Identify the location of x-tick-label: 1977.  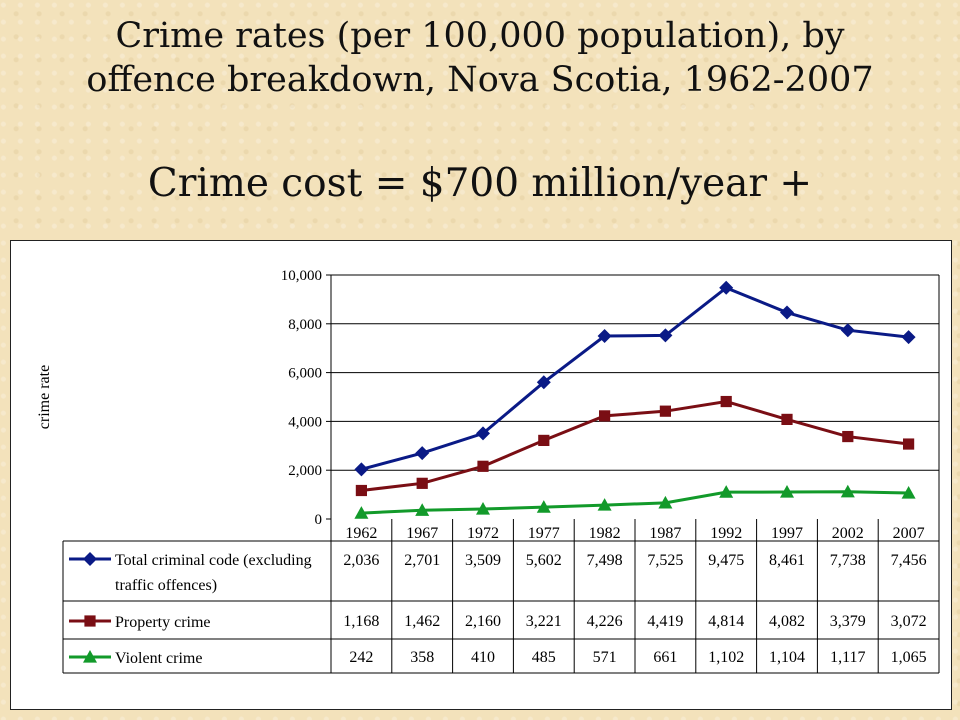
(544, 533).